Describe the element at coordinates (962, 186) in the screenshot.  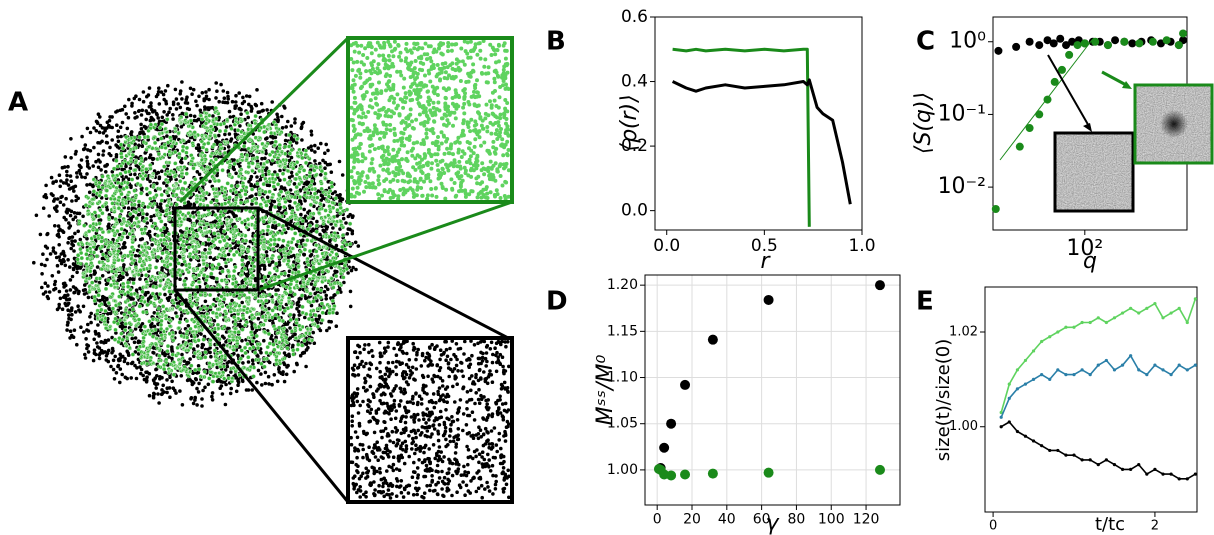
I see `y-tick-label: 10⁻²` at that location.